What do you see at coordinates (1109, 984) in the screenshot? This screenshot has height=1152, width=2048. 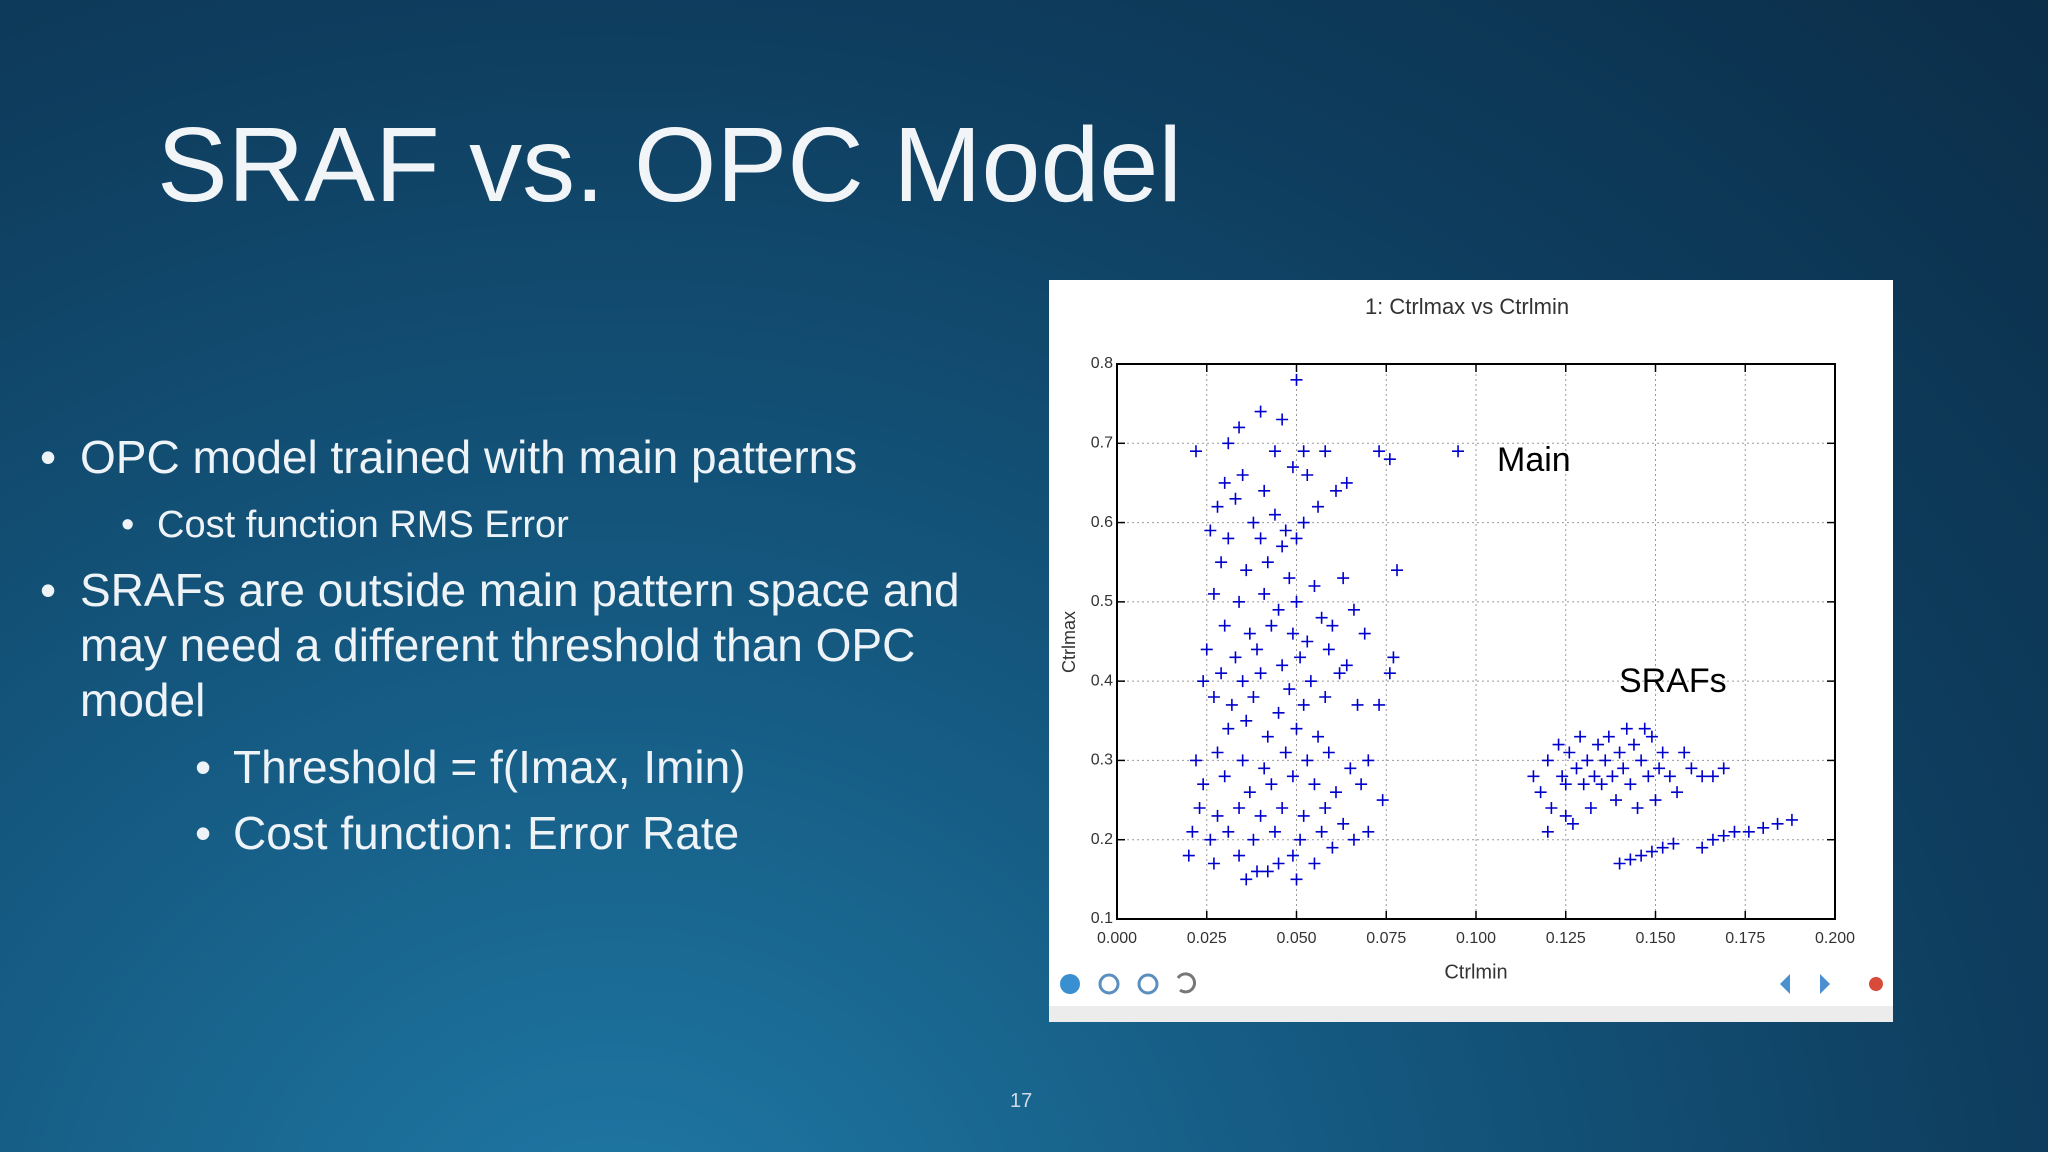 I see `zoom-in-icon` at bounding box center [1109, 984].